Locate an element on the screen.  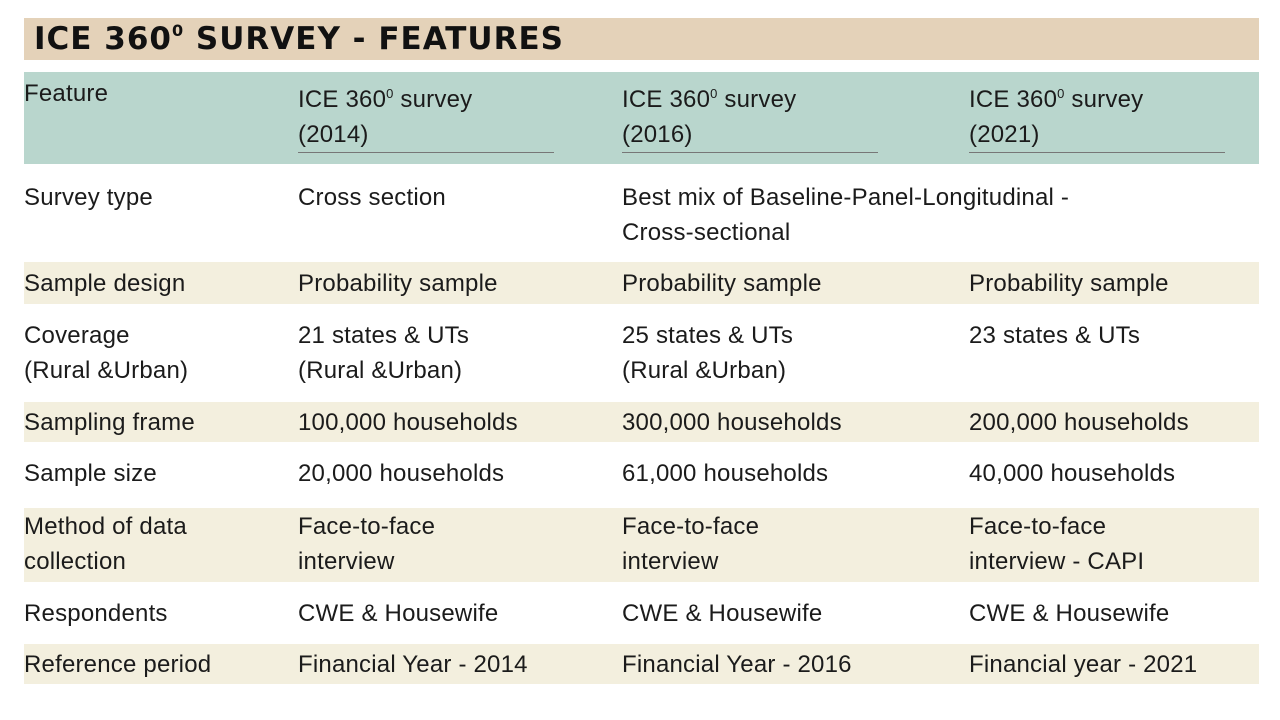
row-2014: 100,000 households is located at coordinates (408, 422).